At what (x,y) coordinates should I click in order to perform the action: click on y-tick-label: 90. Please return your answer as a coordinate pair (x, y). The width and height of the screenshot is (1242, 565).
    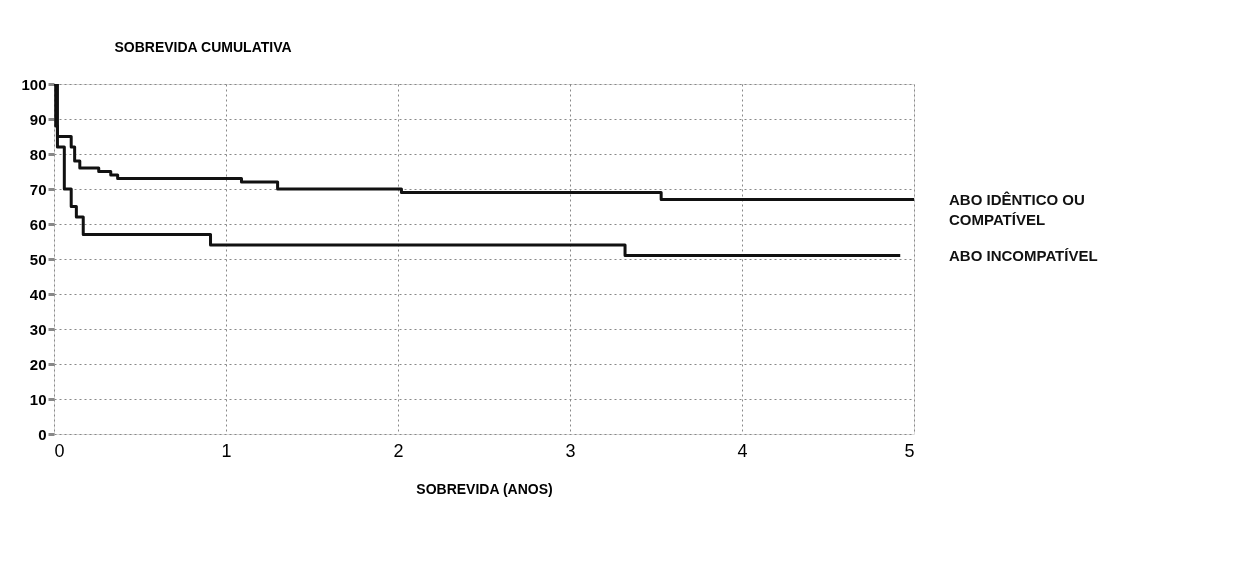
    Looking at the image, I should click on (38, 119).